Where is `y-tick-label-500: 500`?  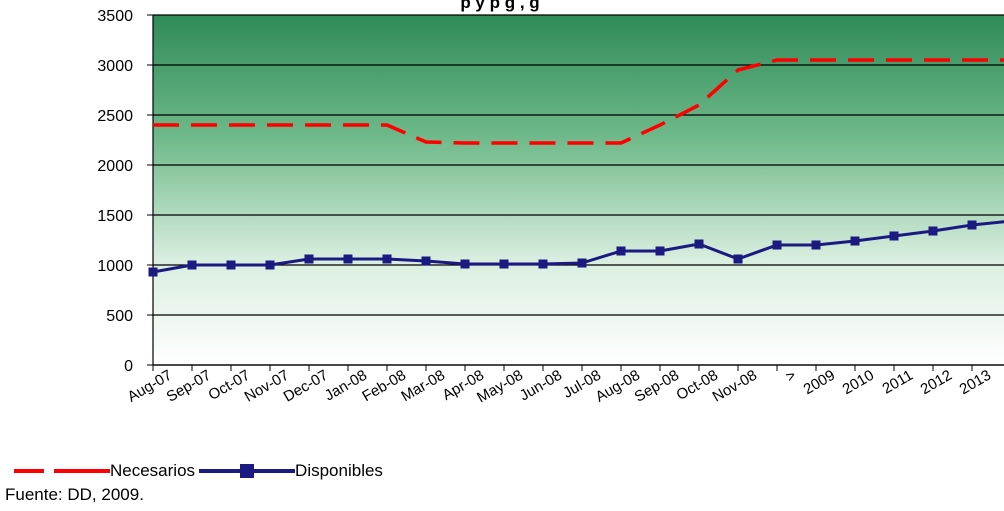 y-tick-label-500: 500 is located at coordinates (119, 316).